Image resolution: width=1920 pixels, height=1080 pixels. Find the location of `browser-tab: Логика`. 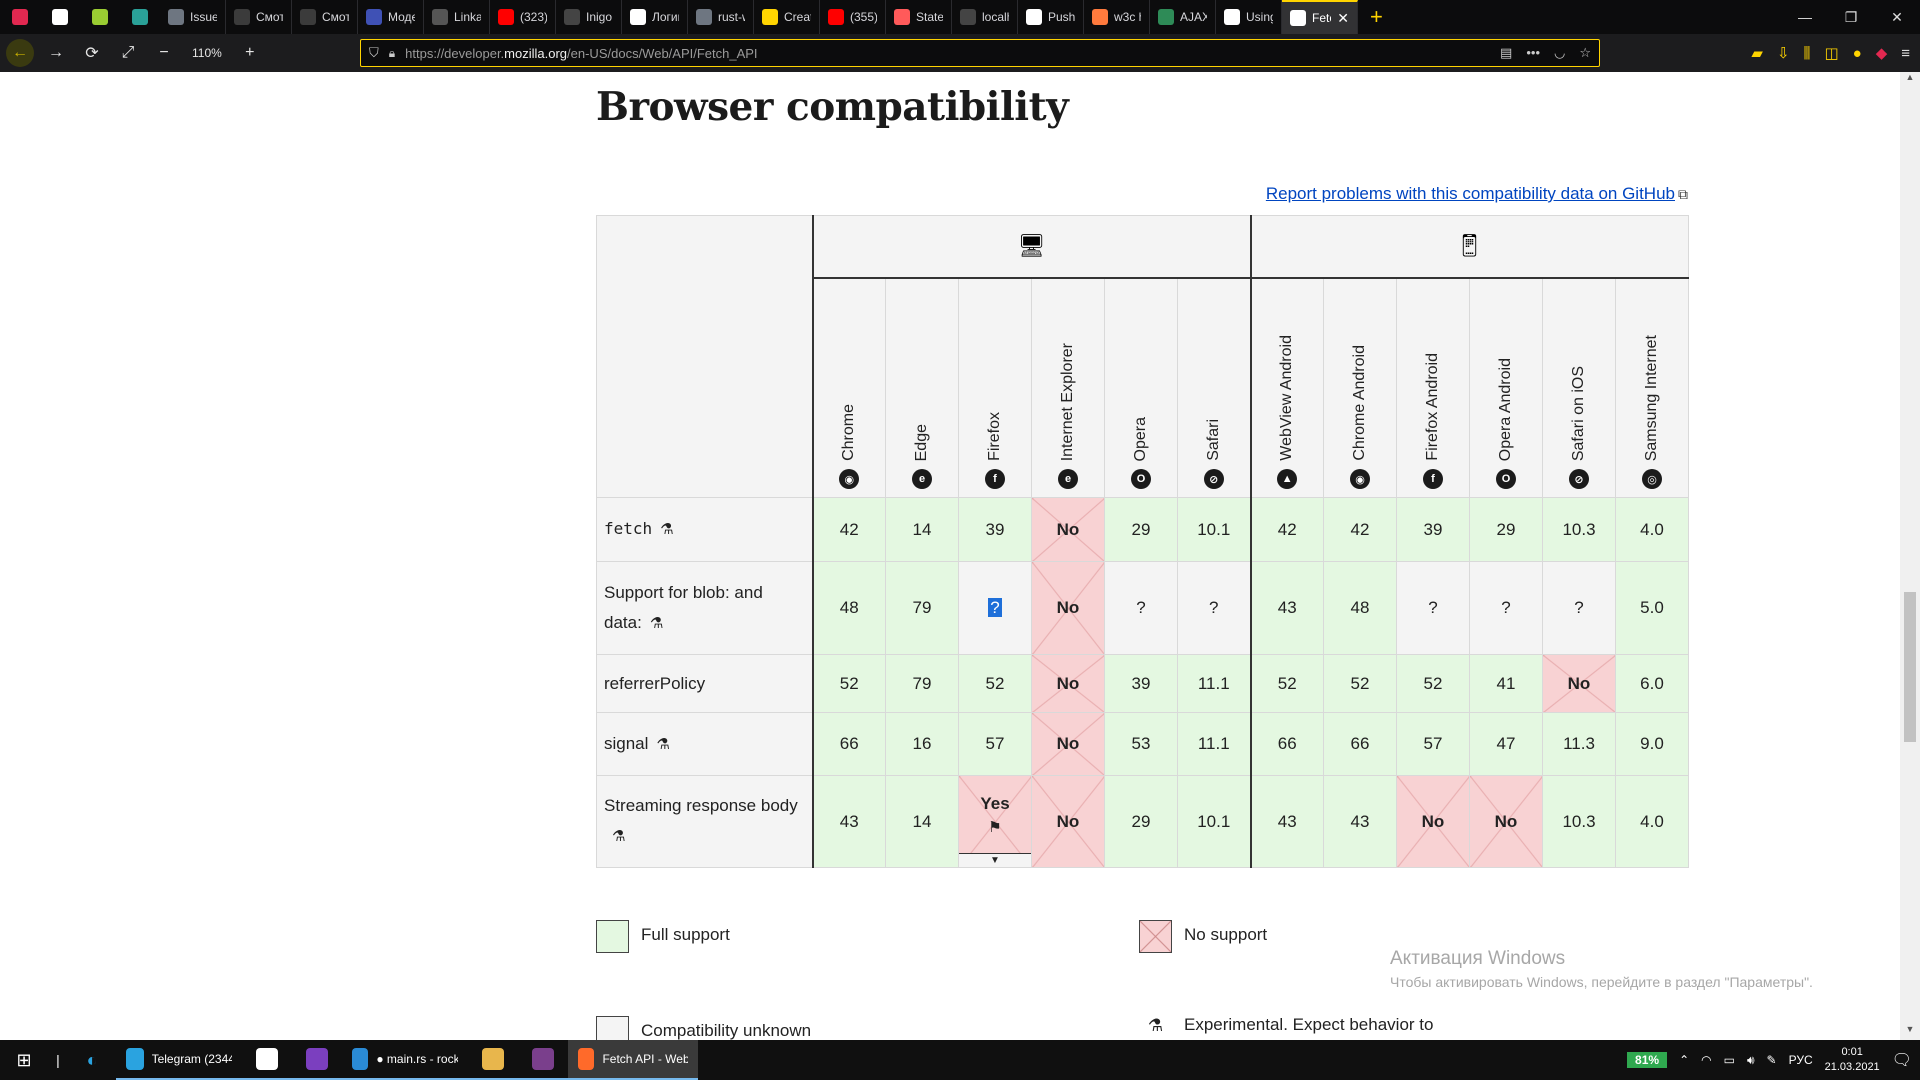

browser-tab: Логика is located at coordinates (655, 17).